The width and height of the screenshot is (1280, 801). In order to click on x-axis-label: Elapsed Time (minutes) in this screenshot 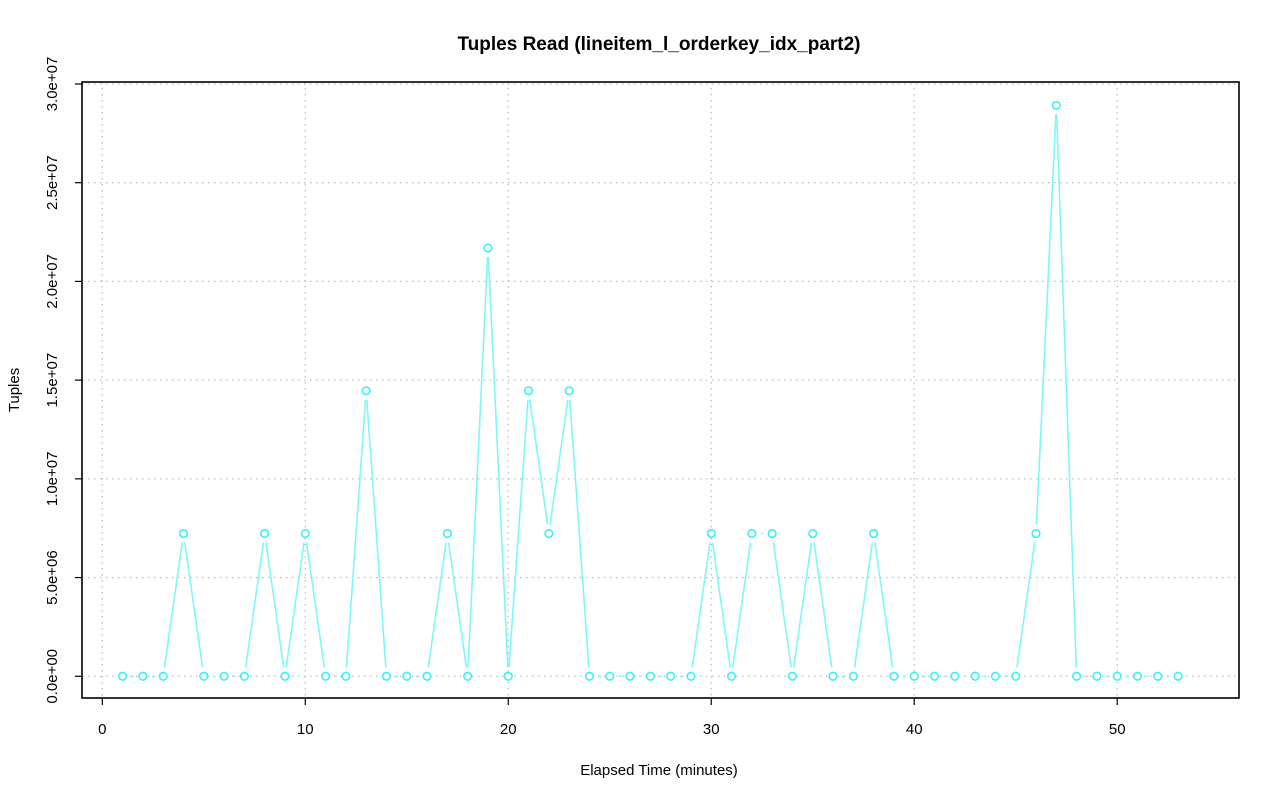, I will do `click(659, 770)`.